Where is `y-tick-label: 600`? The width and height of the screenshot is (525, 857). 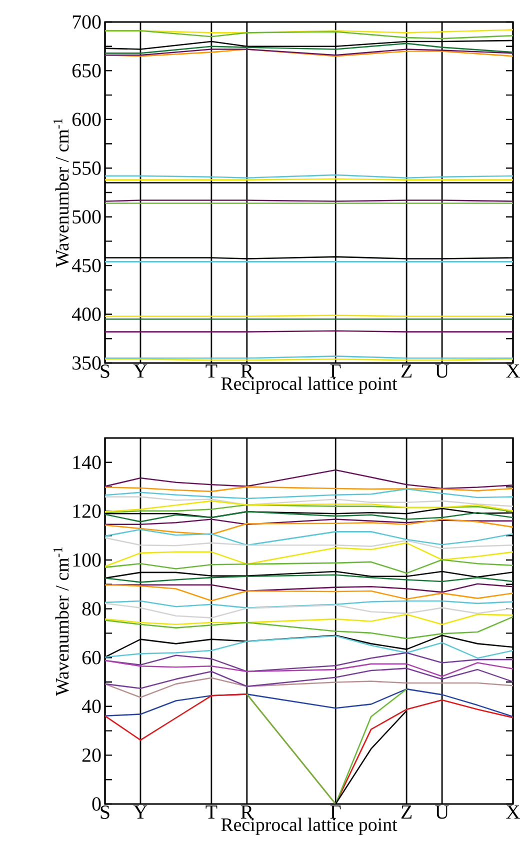 y-tick-label: 600 is located at coordinates (86, 119).